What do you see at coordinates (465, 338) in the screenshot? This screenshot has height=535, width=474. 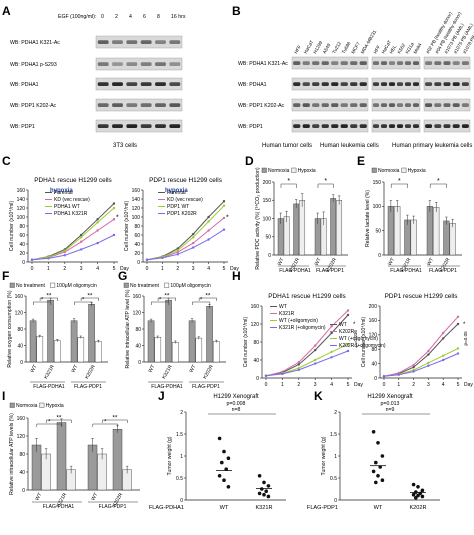 I see `p-value: p=0.05` at bounding box center [465, 338].